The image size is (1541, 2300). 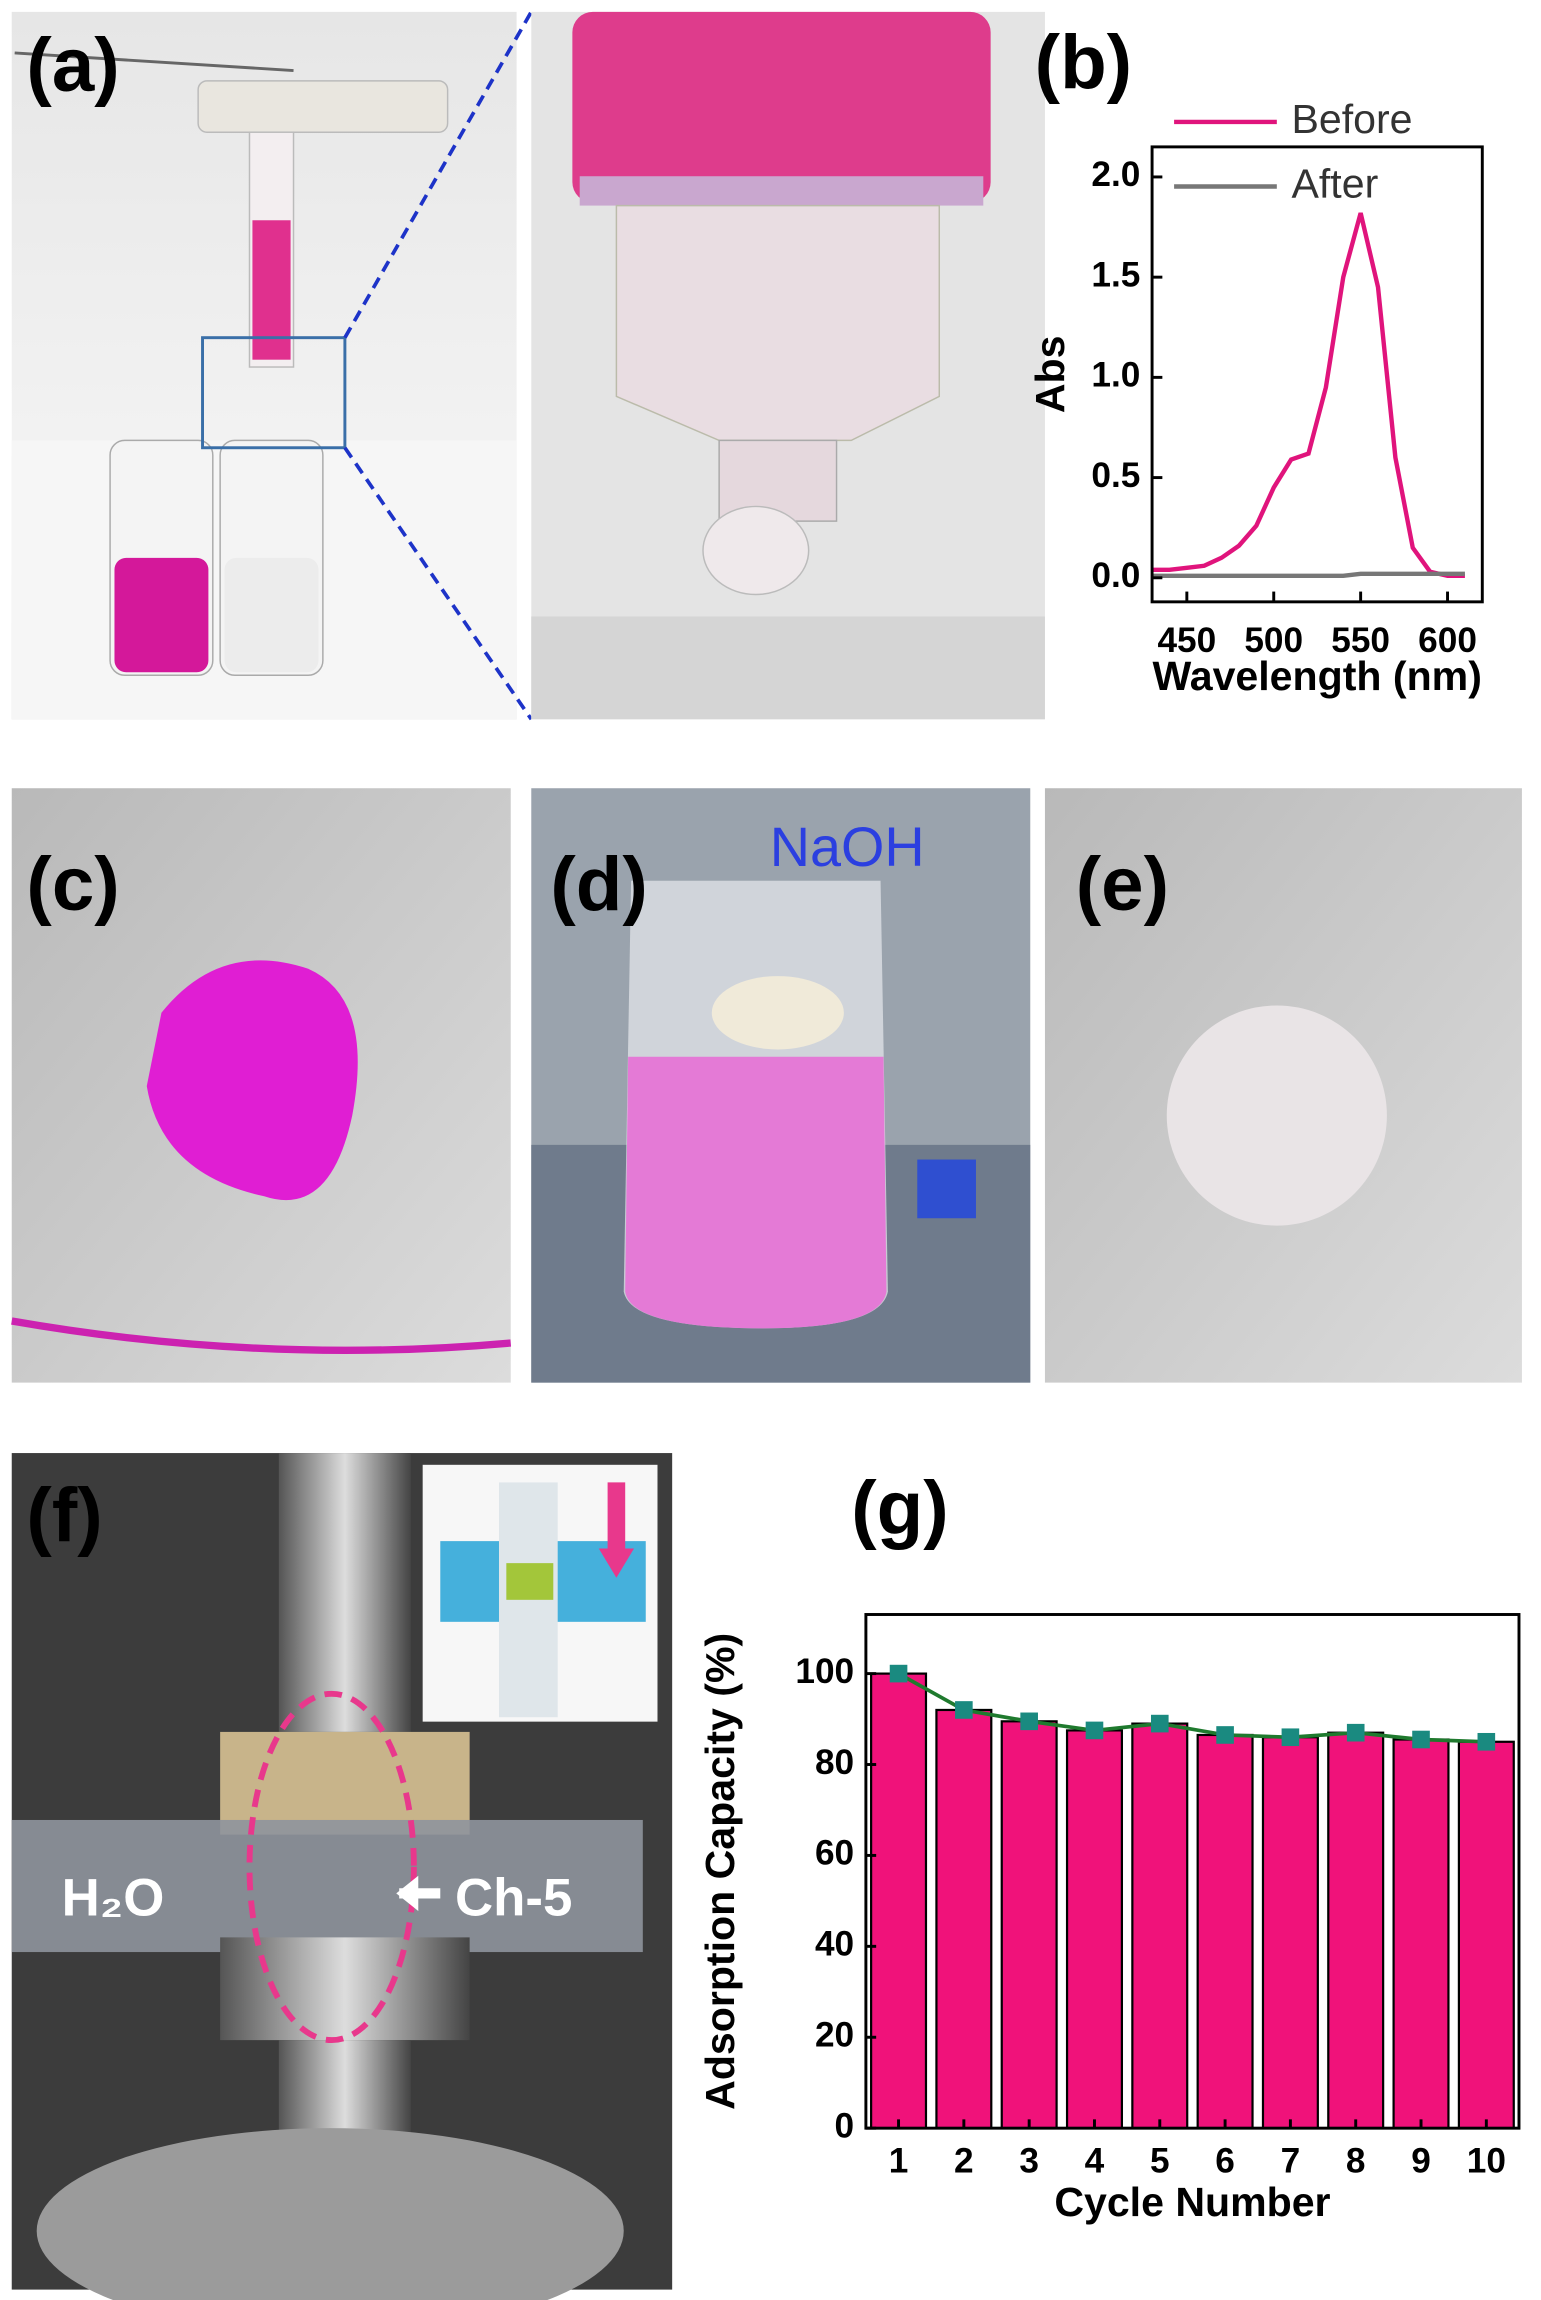 I want to click on x-tick-label: 10, so click(x=1486, y=2161).